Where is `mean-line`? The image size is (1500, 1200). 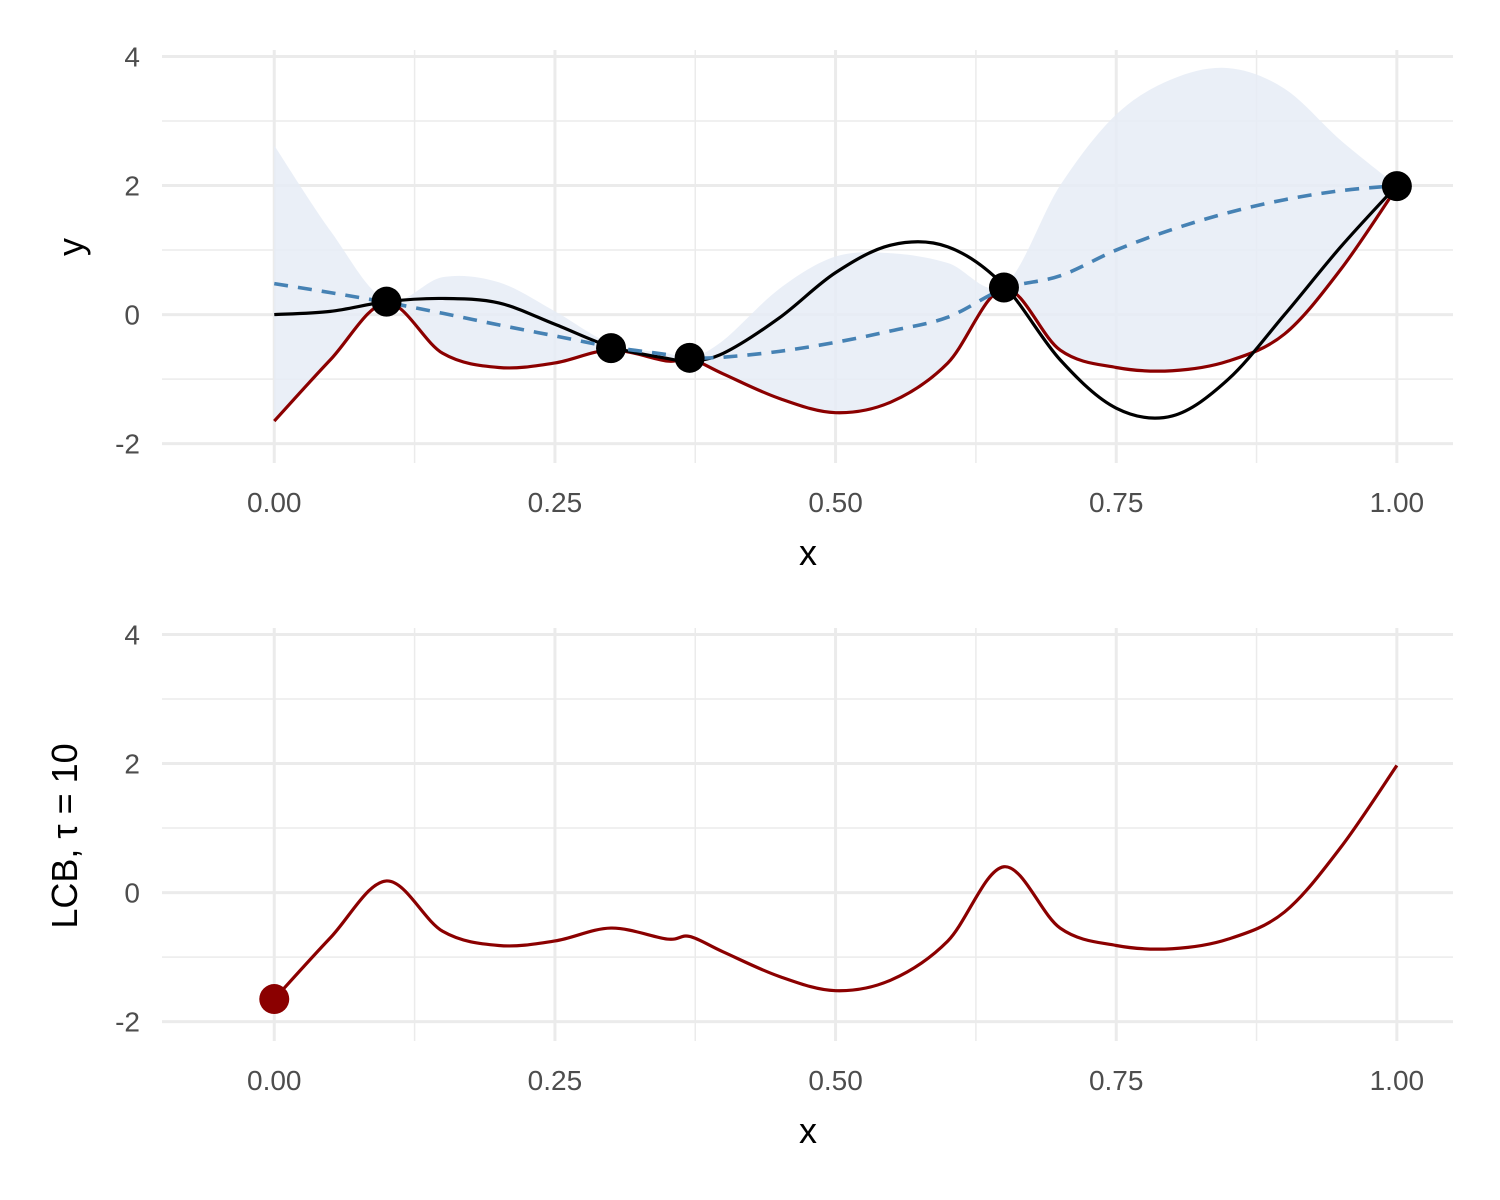
mean-line is located at coordinates (835, 271).